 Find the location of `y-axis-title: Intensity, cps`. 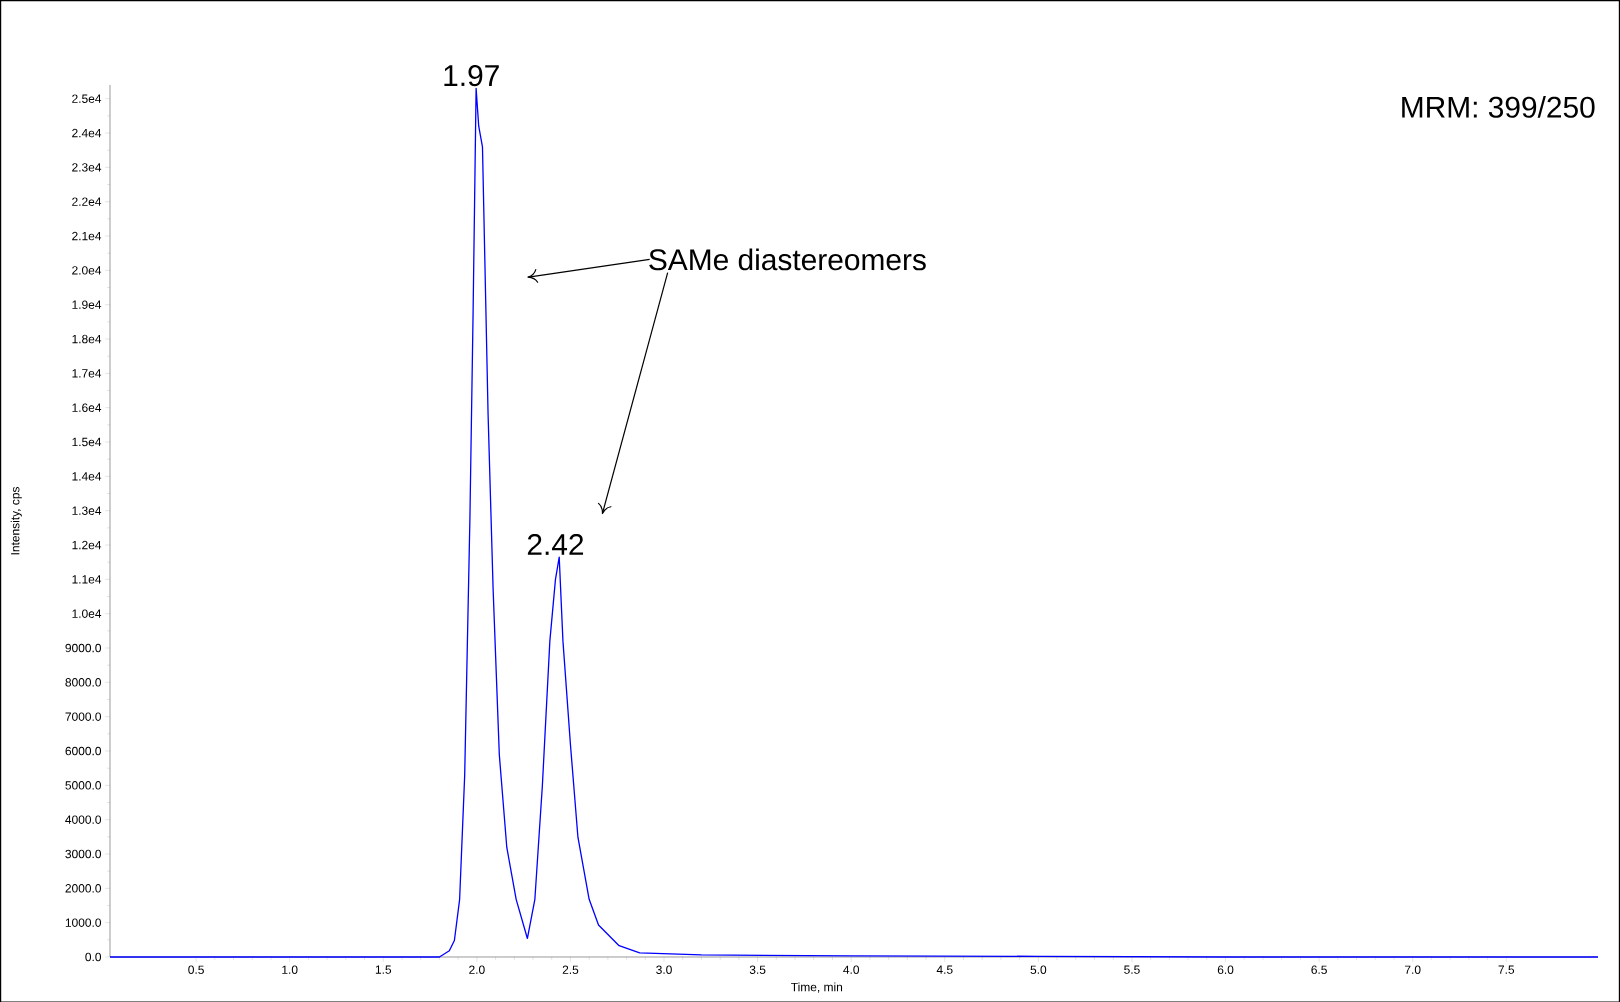

y-axis-title: Intensity, cps is located at coordinates (16, 520).